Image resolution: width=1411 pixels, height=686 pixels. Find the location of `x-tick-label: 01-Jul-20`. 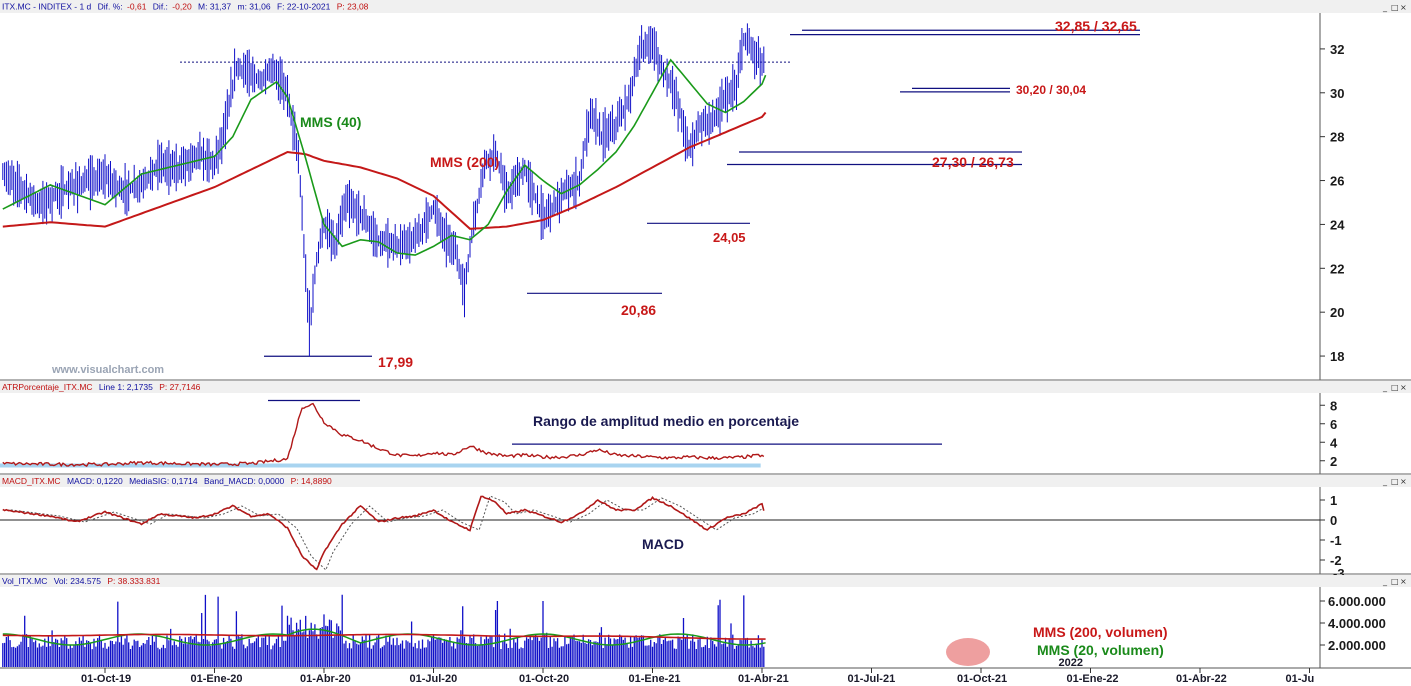

x-tick-label: 01-Jul-20 is located at coordinates (434, 679).